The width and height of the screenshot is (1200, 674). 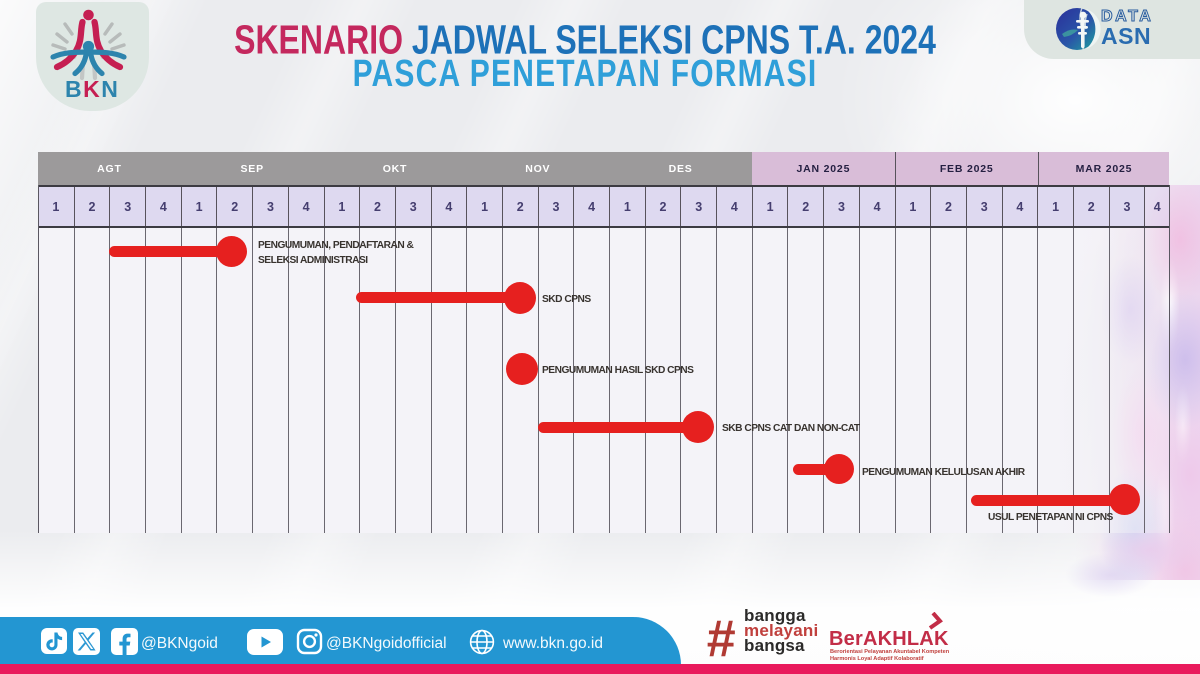 I want to click on svg-text: BKN, so click(x=92, y=89).